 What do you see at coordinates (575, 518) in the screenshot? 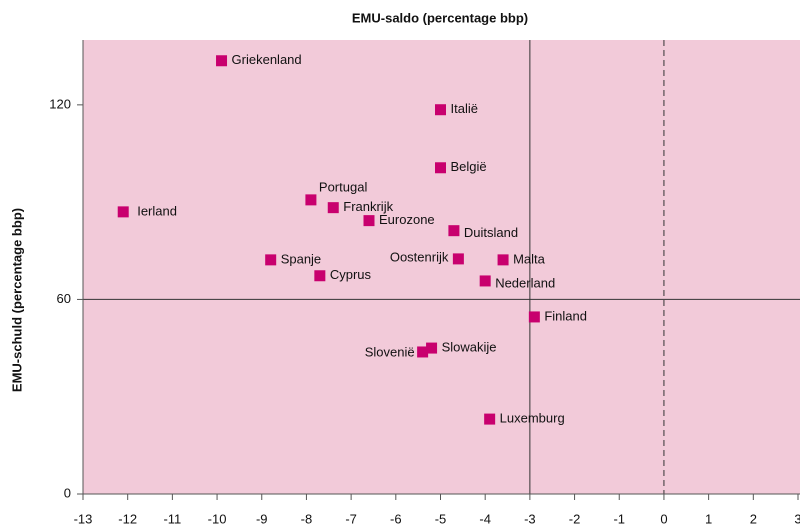
I see `x-tick-label: -2` at bounding box center [575, 518].